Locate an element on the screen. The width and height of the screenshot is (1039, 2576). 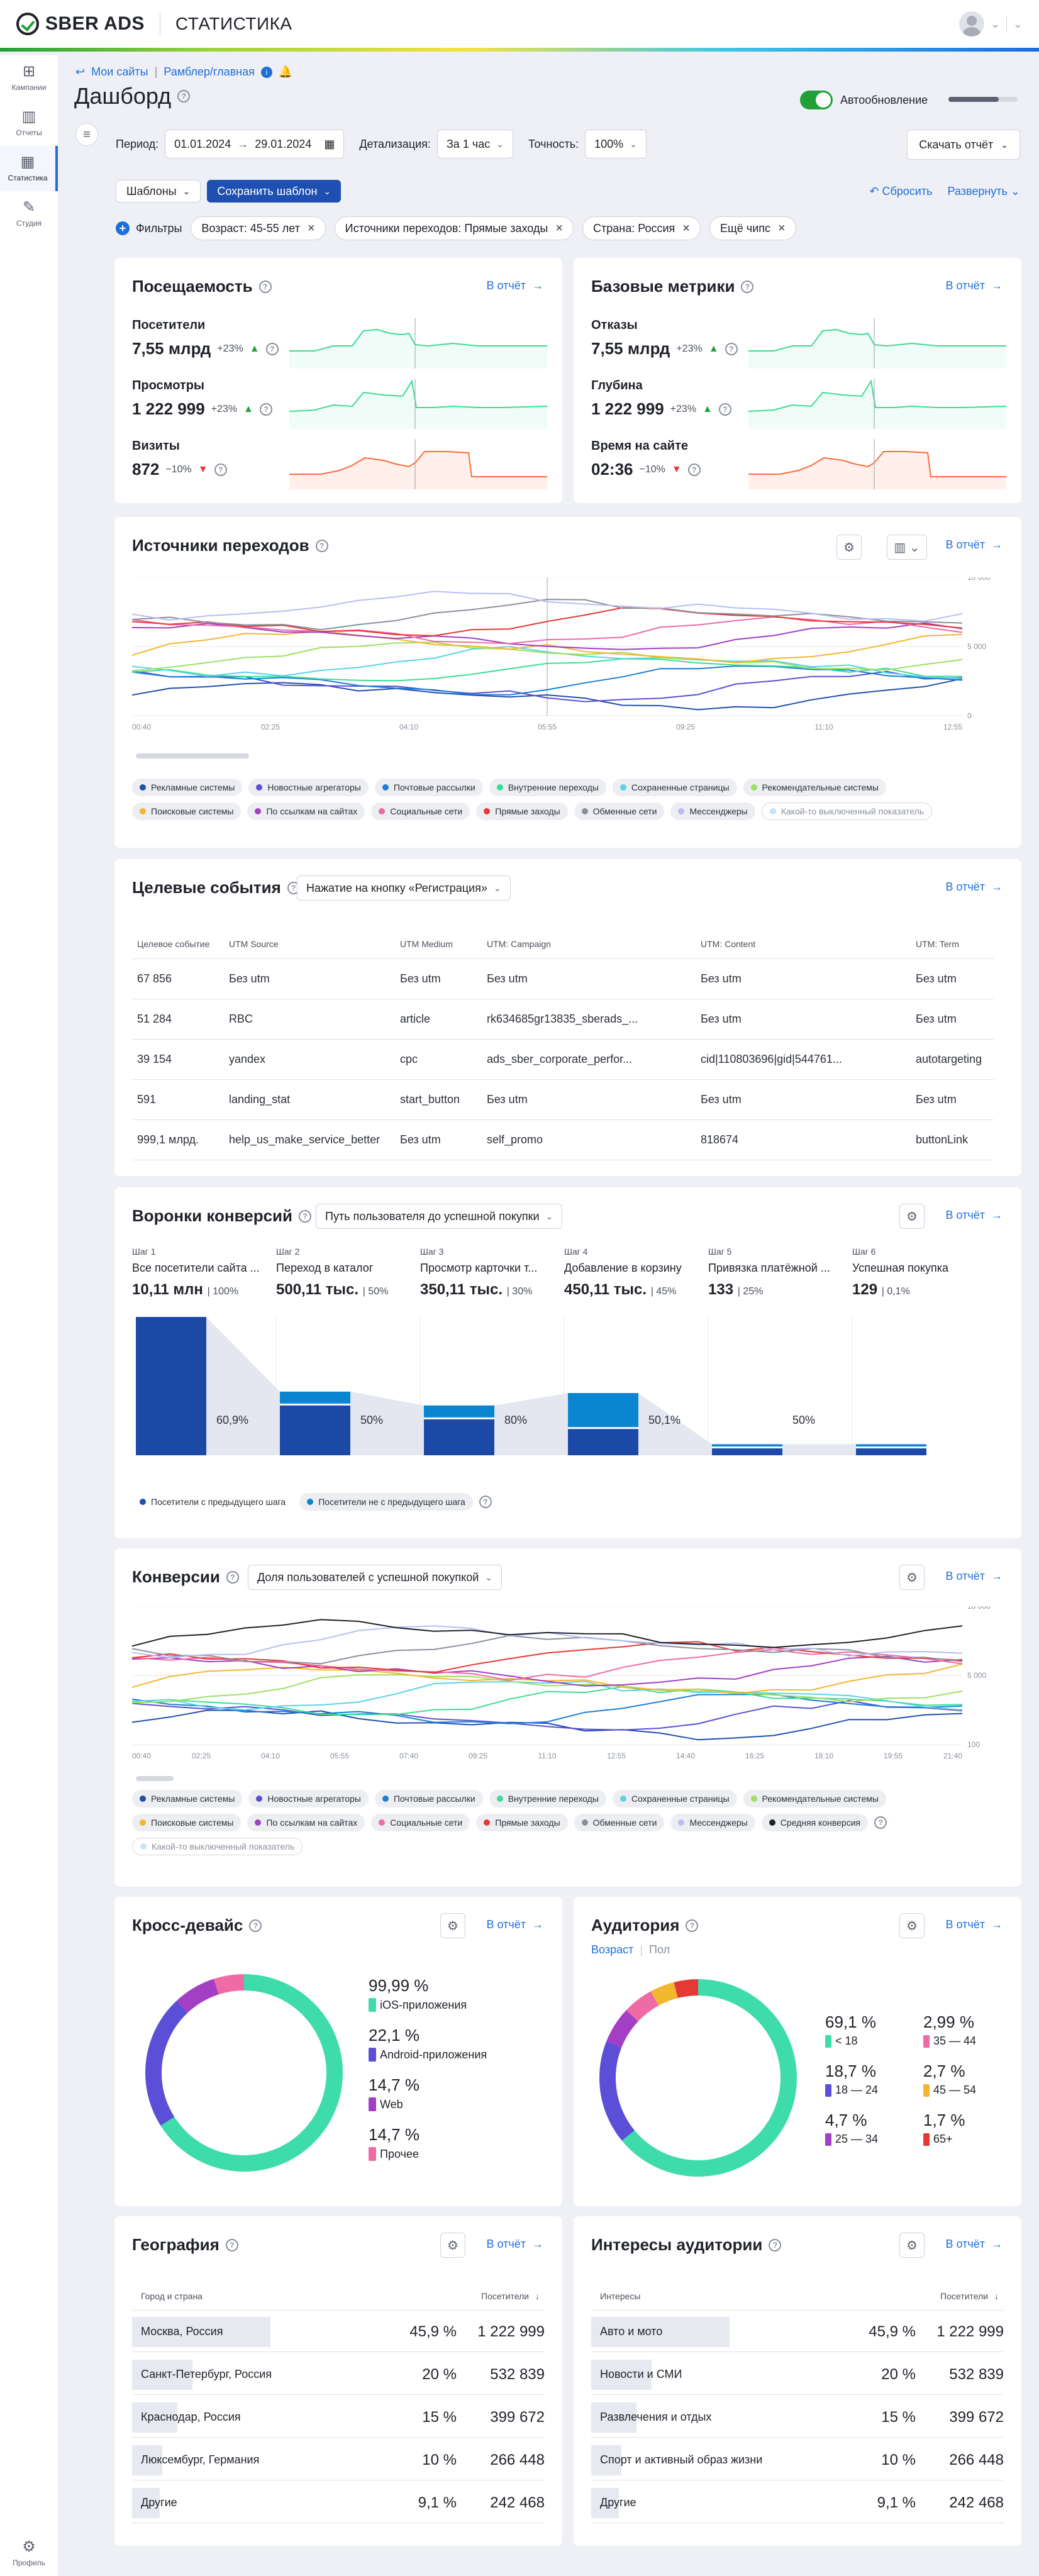
filter-chip: Источники переходов: Прямые заходы × is located at coordinates (454, 228).